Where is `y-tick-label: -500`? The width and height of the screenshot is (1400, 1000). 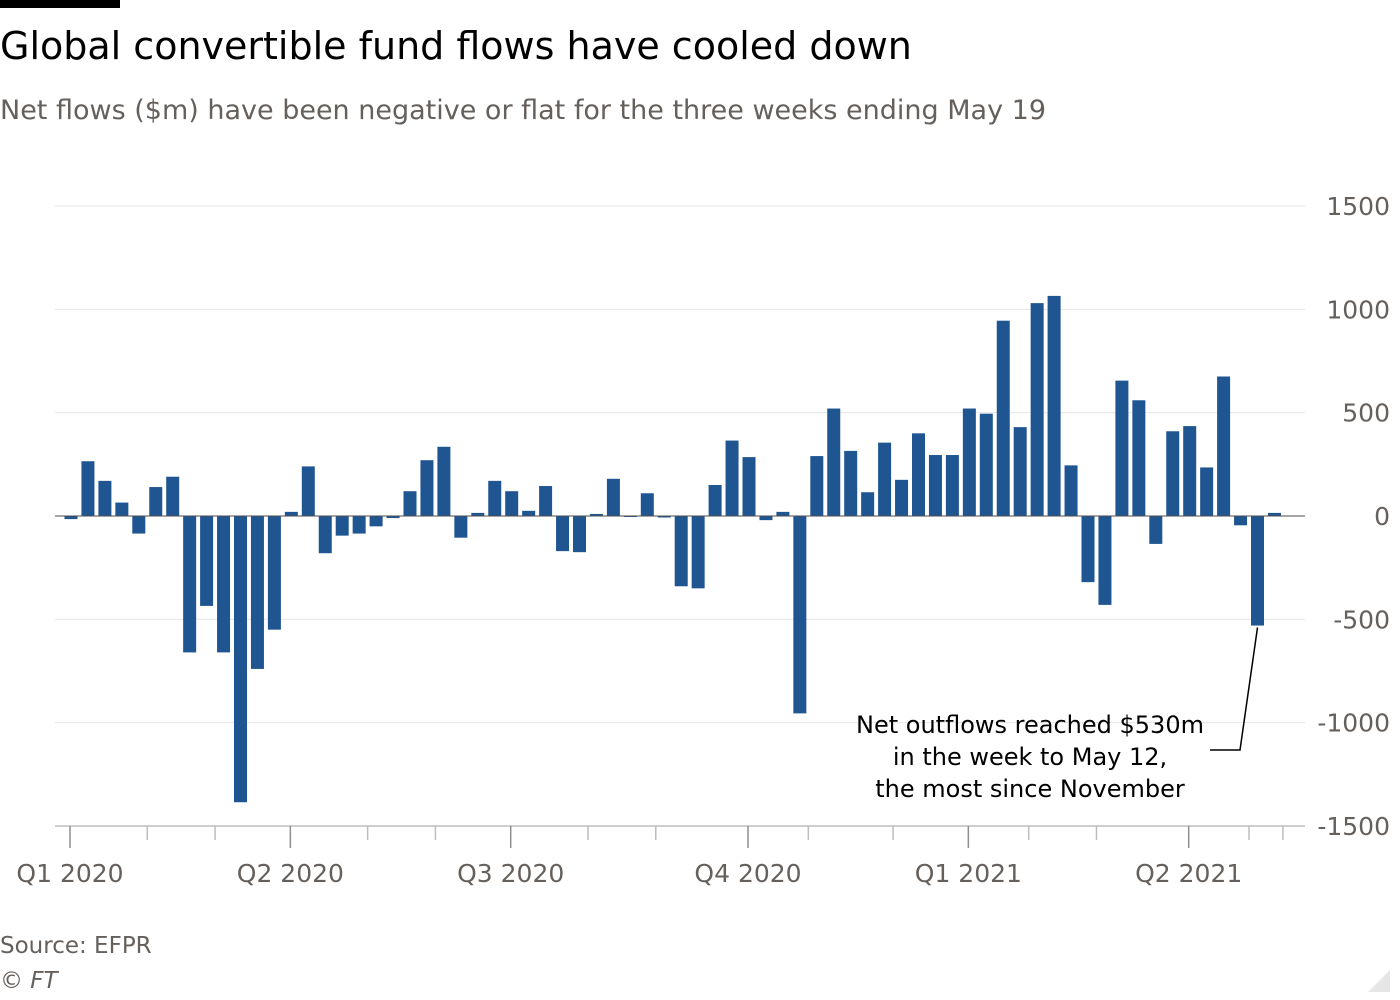 y-tick-label: -500 is located at coordinates (1361, 619).